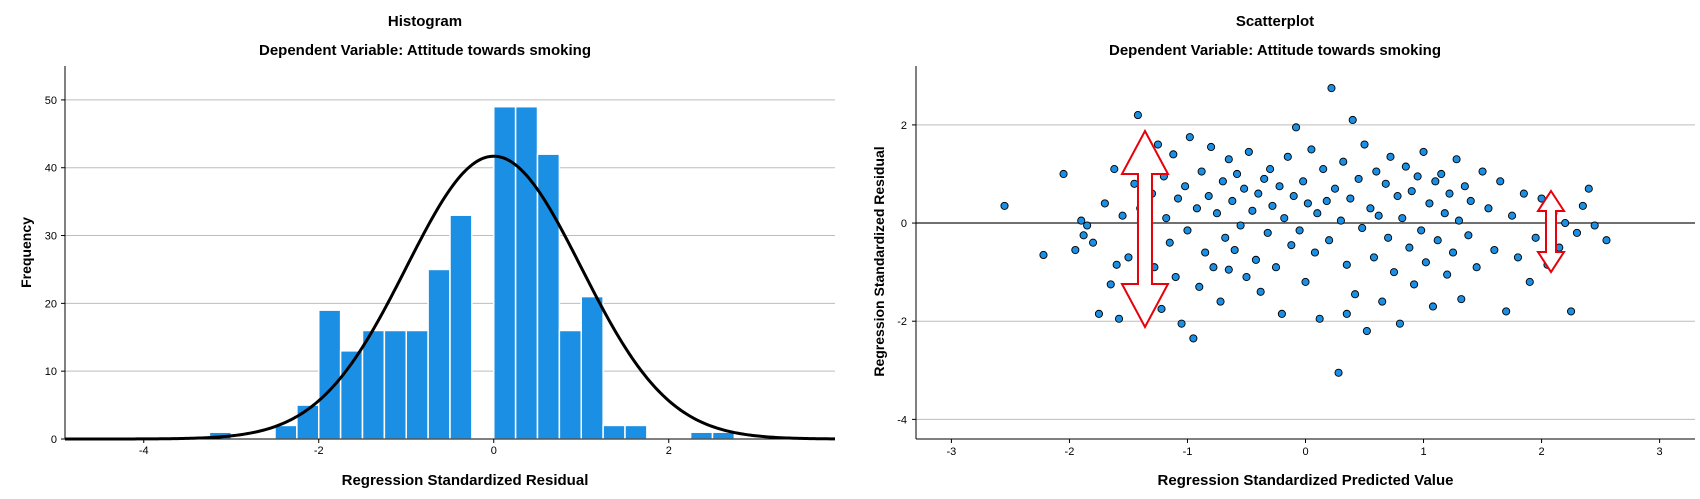 This screenshot has width=1700, height=499. I want to click on y-axis-label: Frequency, so click(26, 252).